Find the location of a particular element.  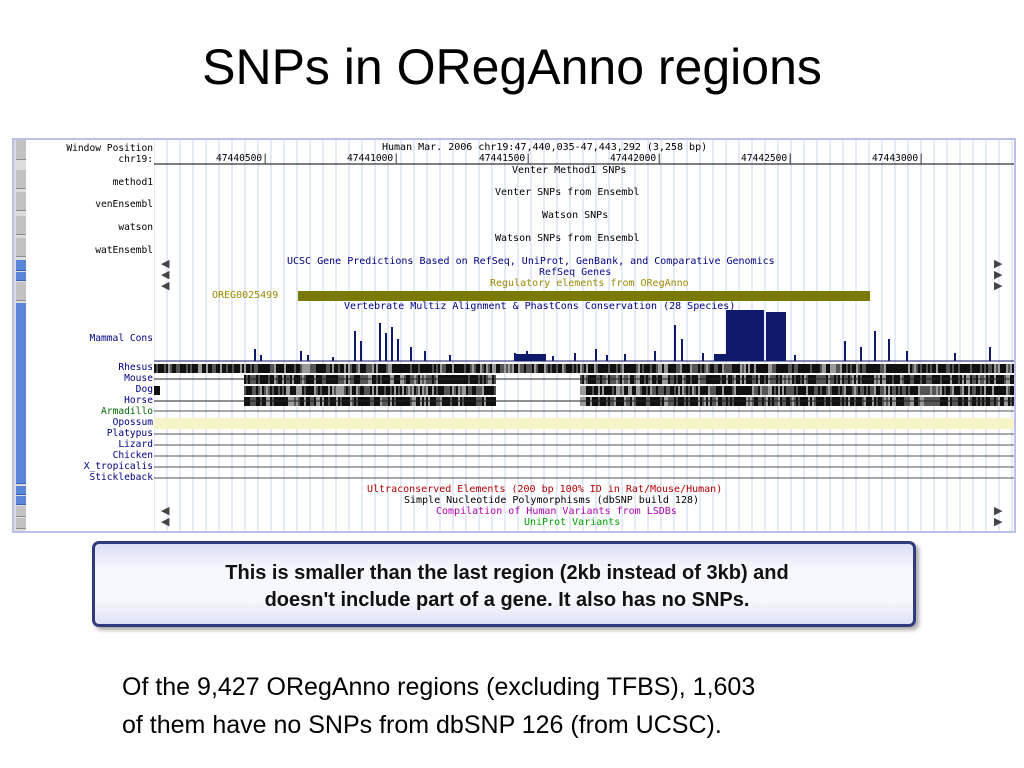

scroll-left-icon: ◀ ◀ ◀ is located at coordinates (165, 274).